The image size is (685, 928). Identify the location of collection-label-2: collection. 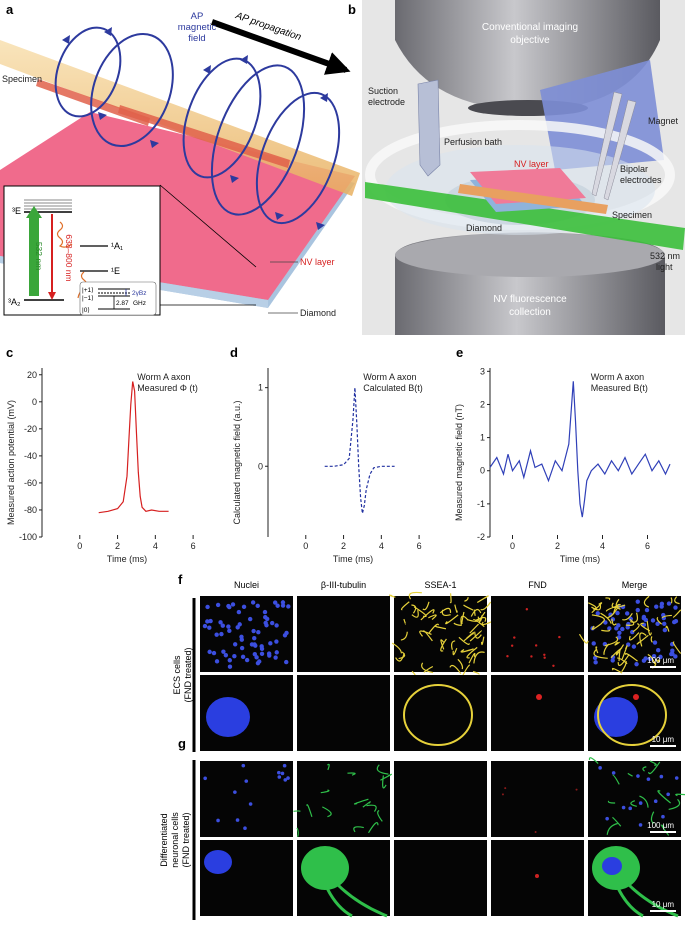
(530, 312).